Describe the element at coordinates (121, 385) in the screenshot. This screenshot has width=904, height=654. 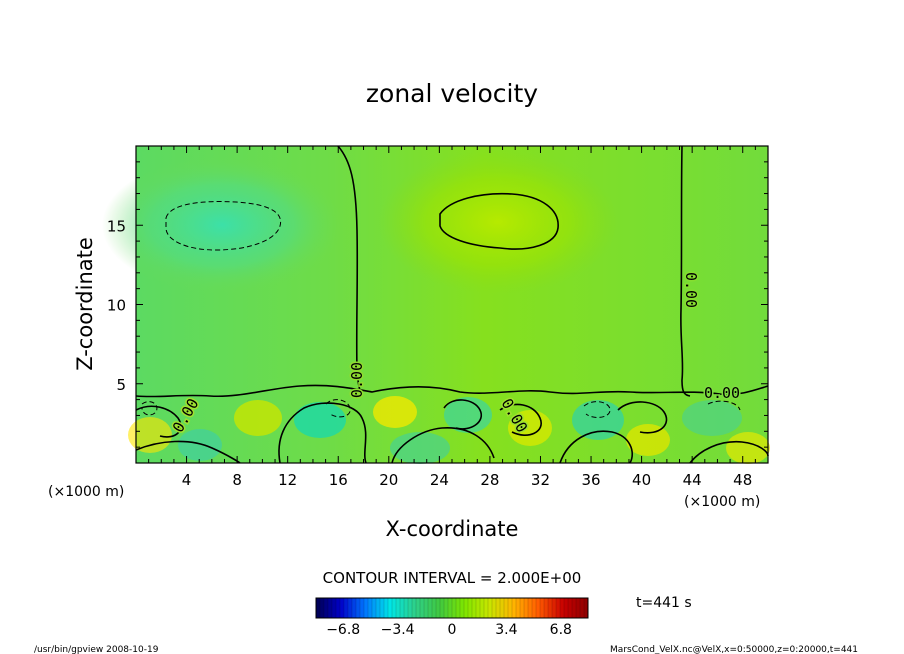
I see `y-tick-label: 5` at that location.